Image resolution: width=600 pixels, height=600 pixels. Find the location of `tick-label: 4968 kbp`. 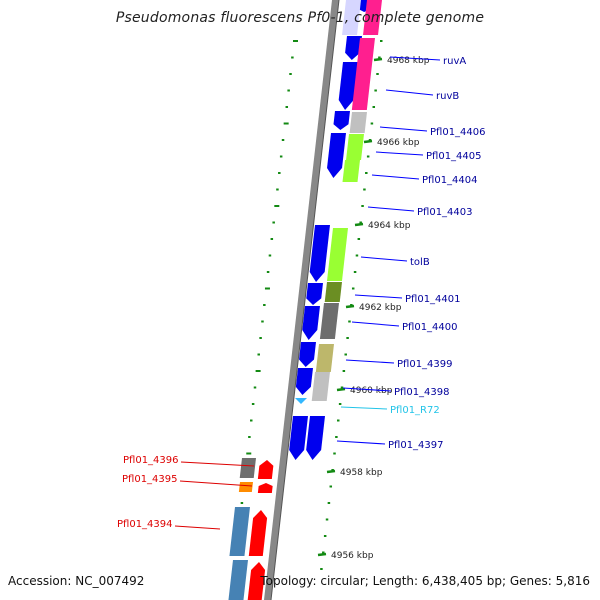

tick-label: 4968 kbp is located at coordinates (408, 61).